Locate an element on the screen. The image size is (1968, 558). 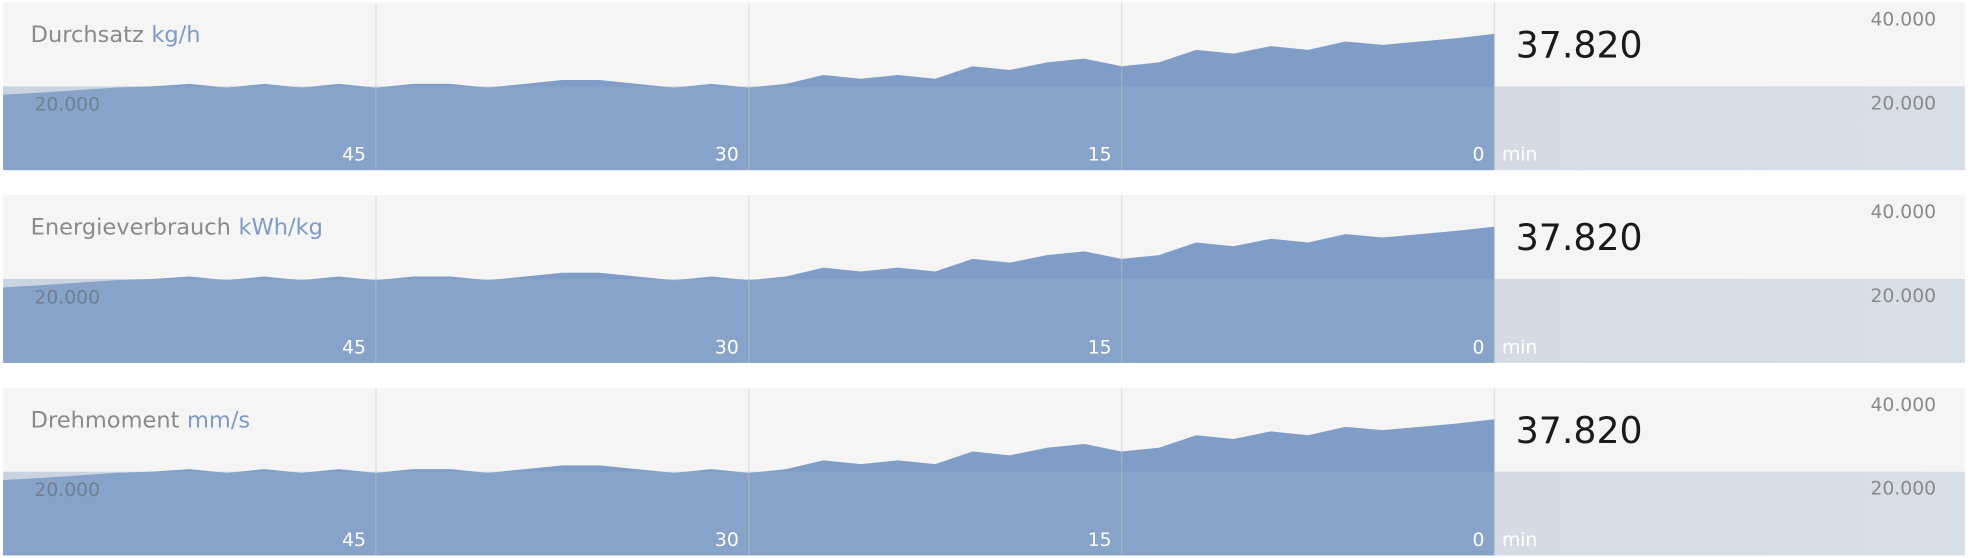
chart-title: Durchsatz kg/h is located at coordinates (116, 35).